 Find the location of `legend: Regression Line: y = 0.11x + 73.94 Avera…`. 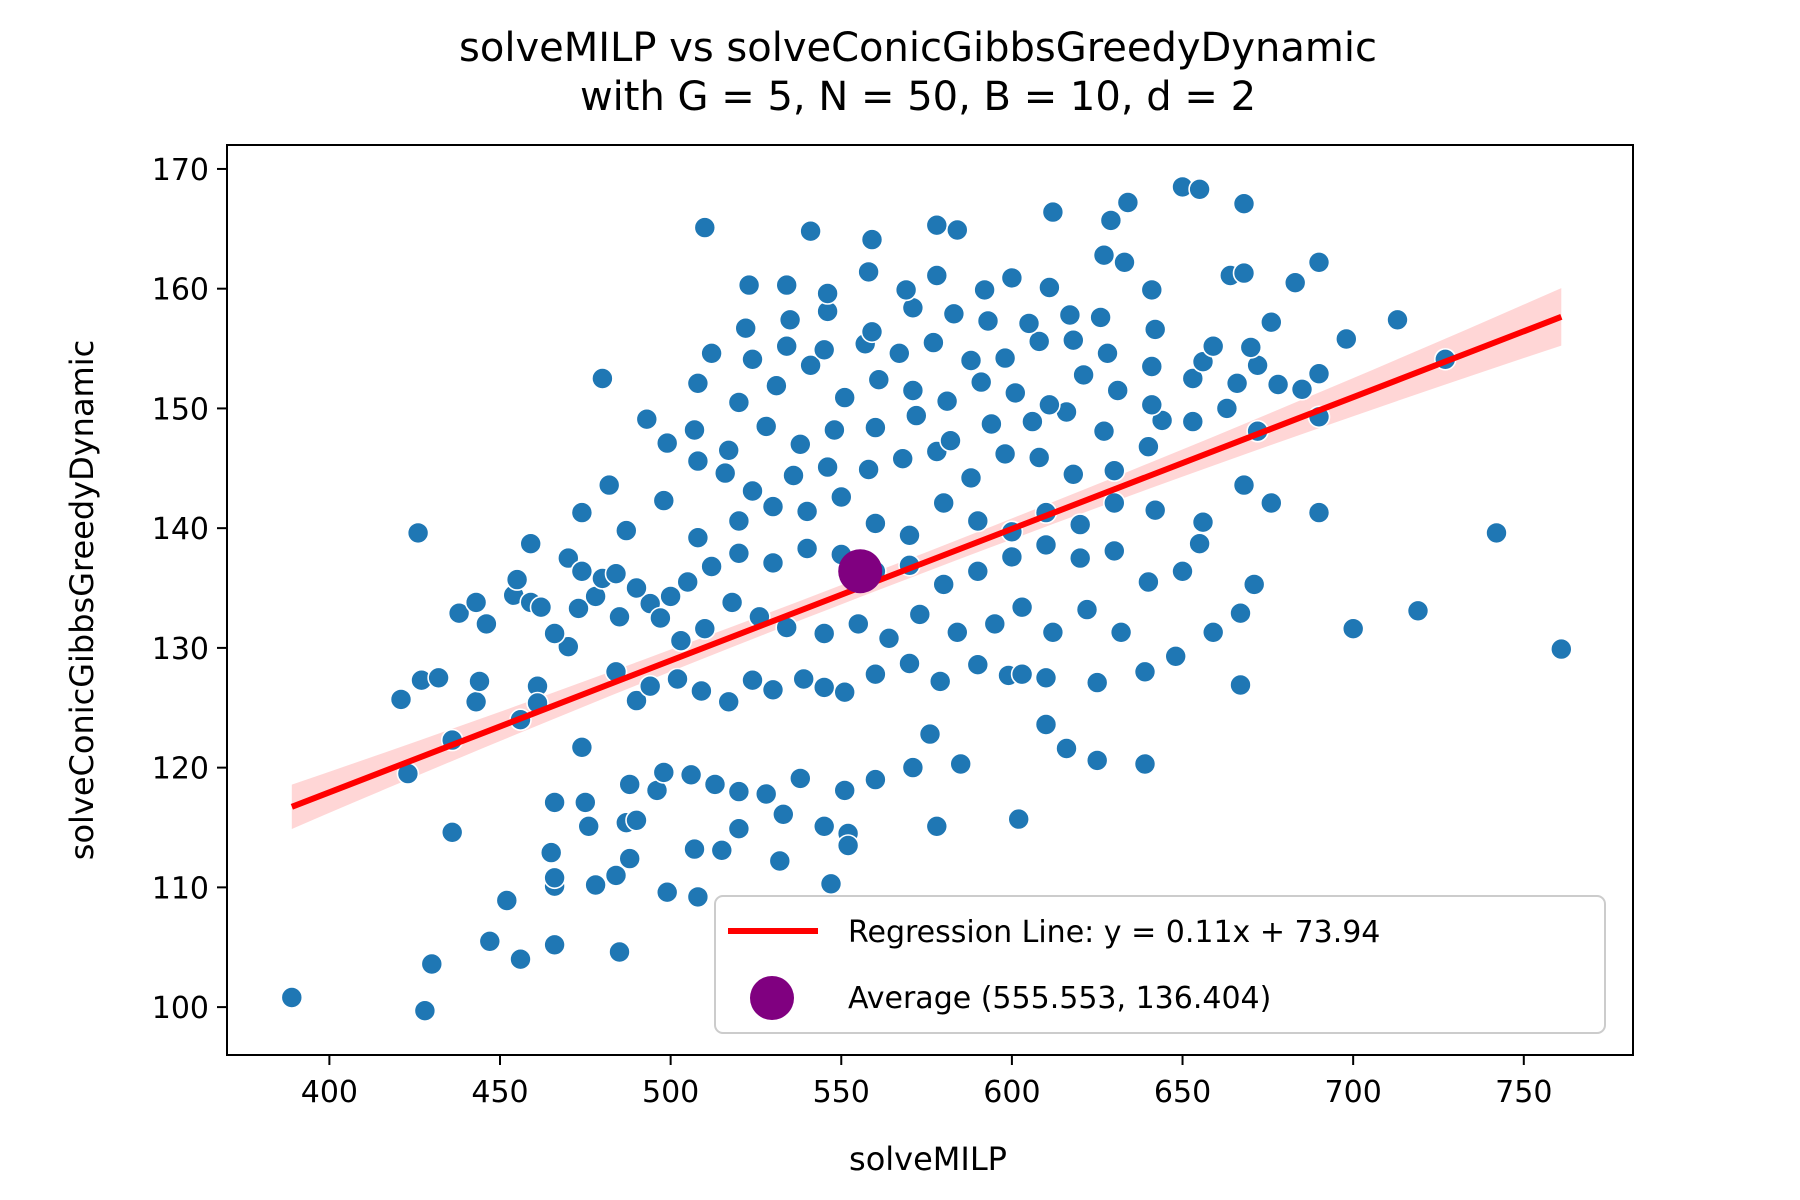

legend: Regression Line: y = 0.11x + 73.94 Avera… is located at coordinates (1160, 964).